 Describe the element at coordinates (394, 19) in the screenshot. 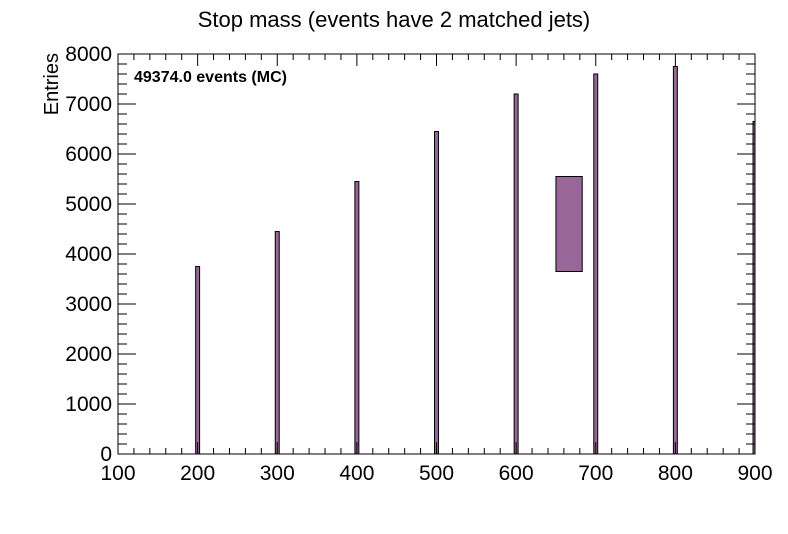

I see `chart-title: Stop mass (events have 2 matched jets)` at that location.